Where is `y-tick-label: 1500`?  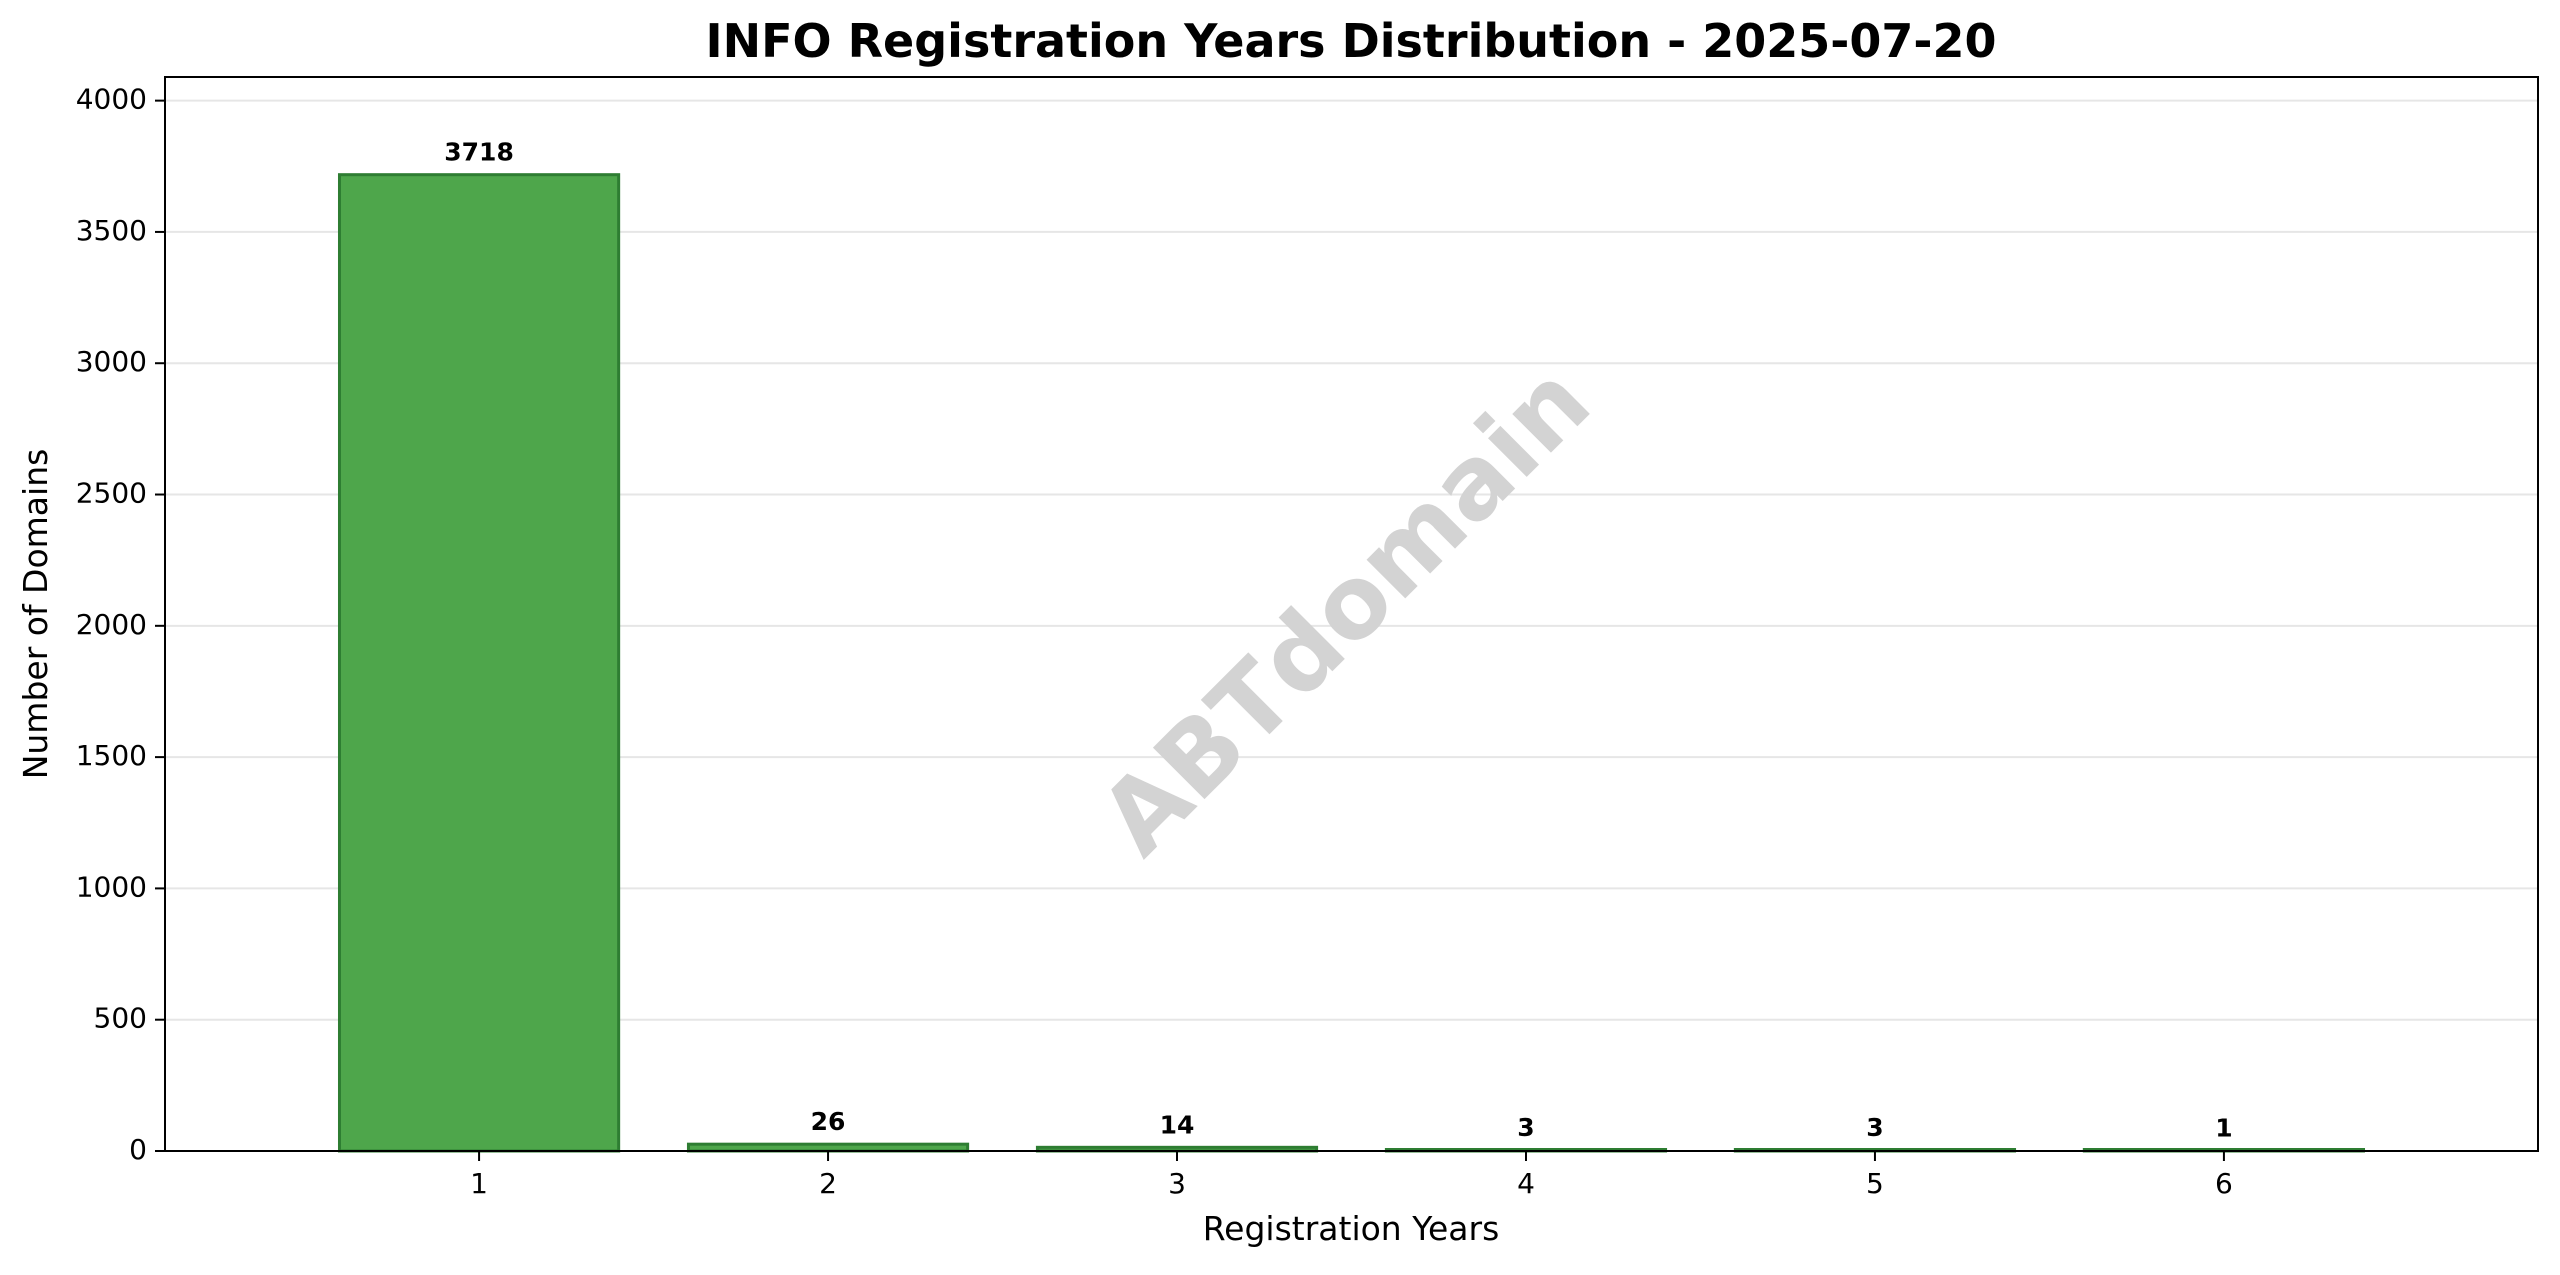
y-tick-label: 1500 is located at coordinates (111, 755).